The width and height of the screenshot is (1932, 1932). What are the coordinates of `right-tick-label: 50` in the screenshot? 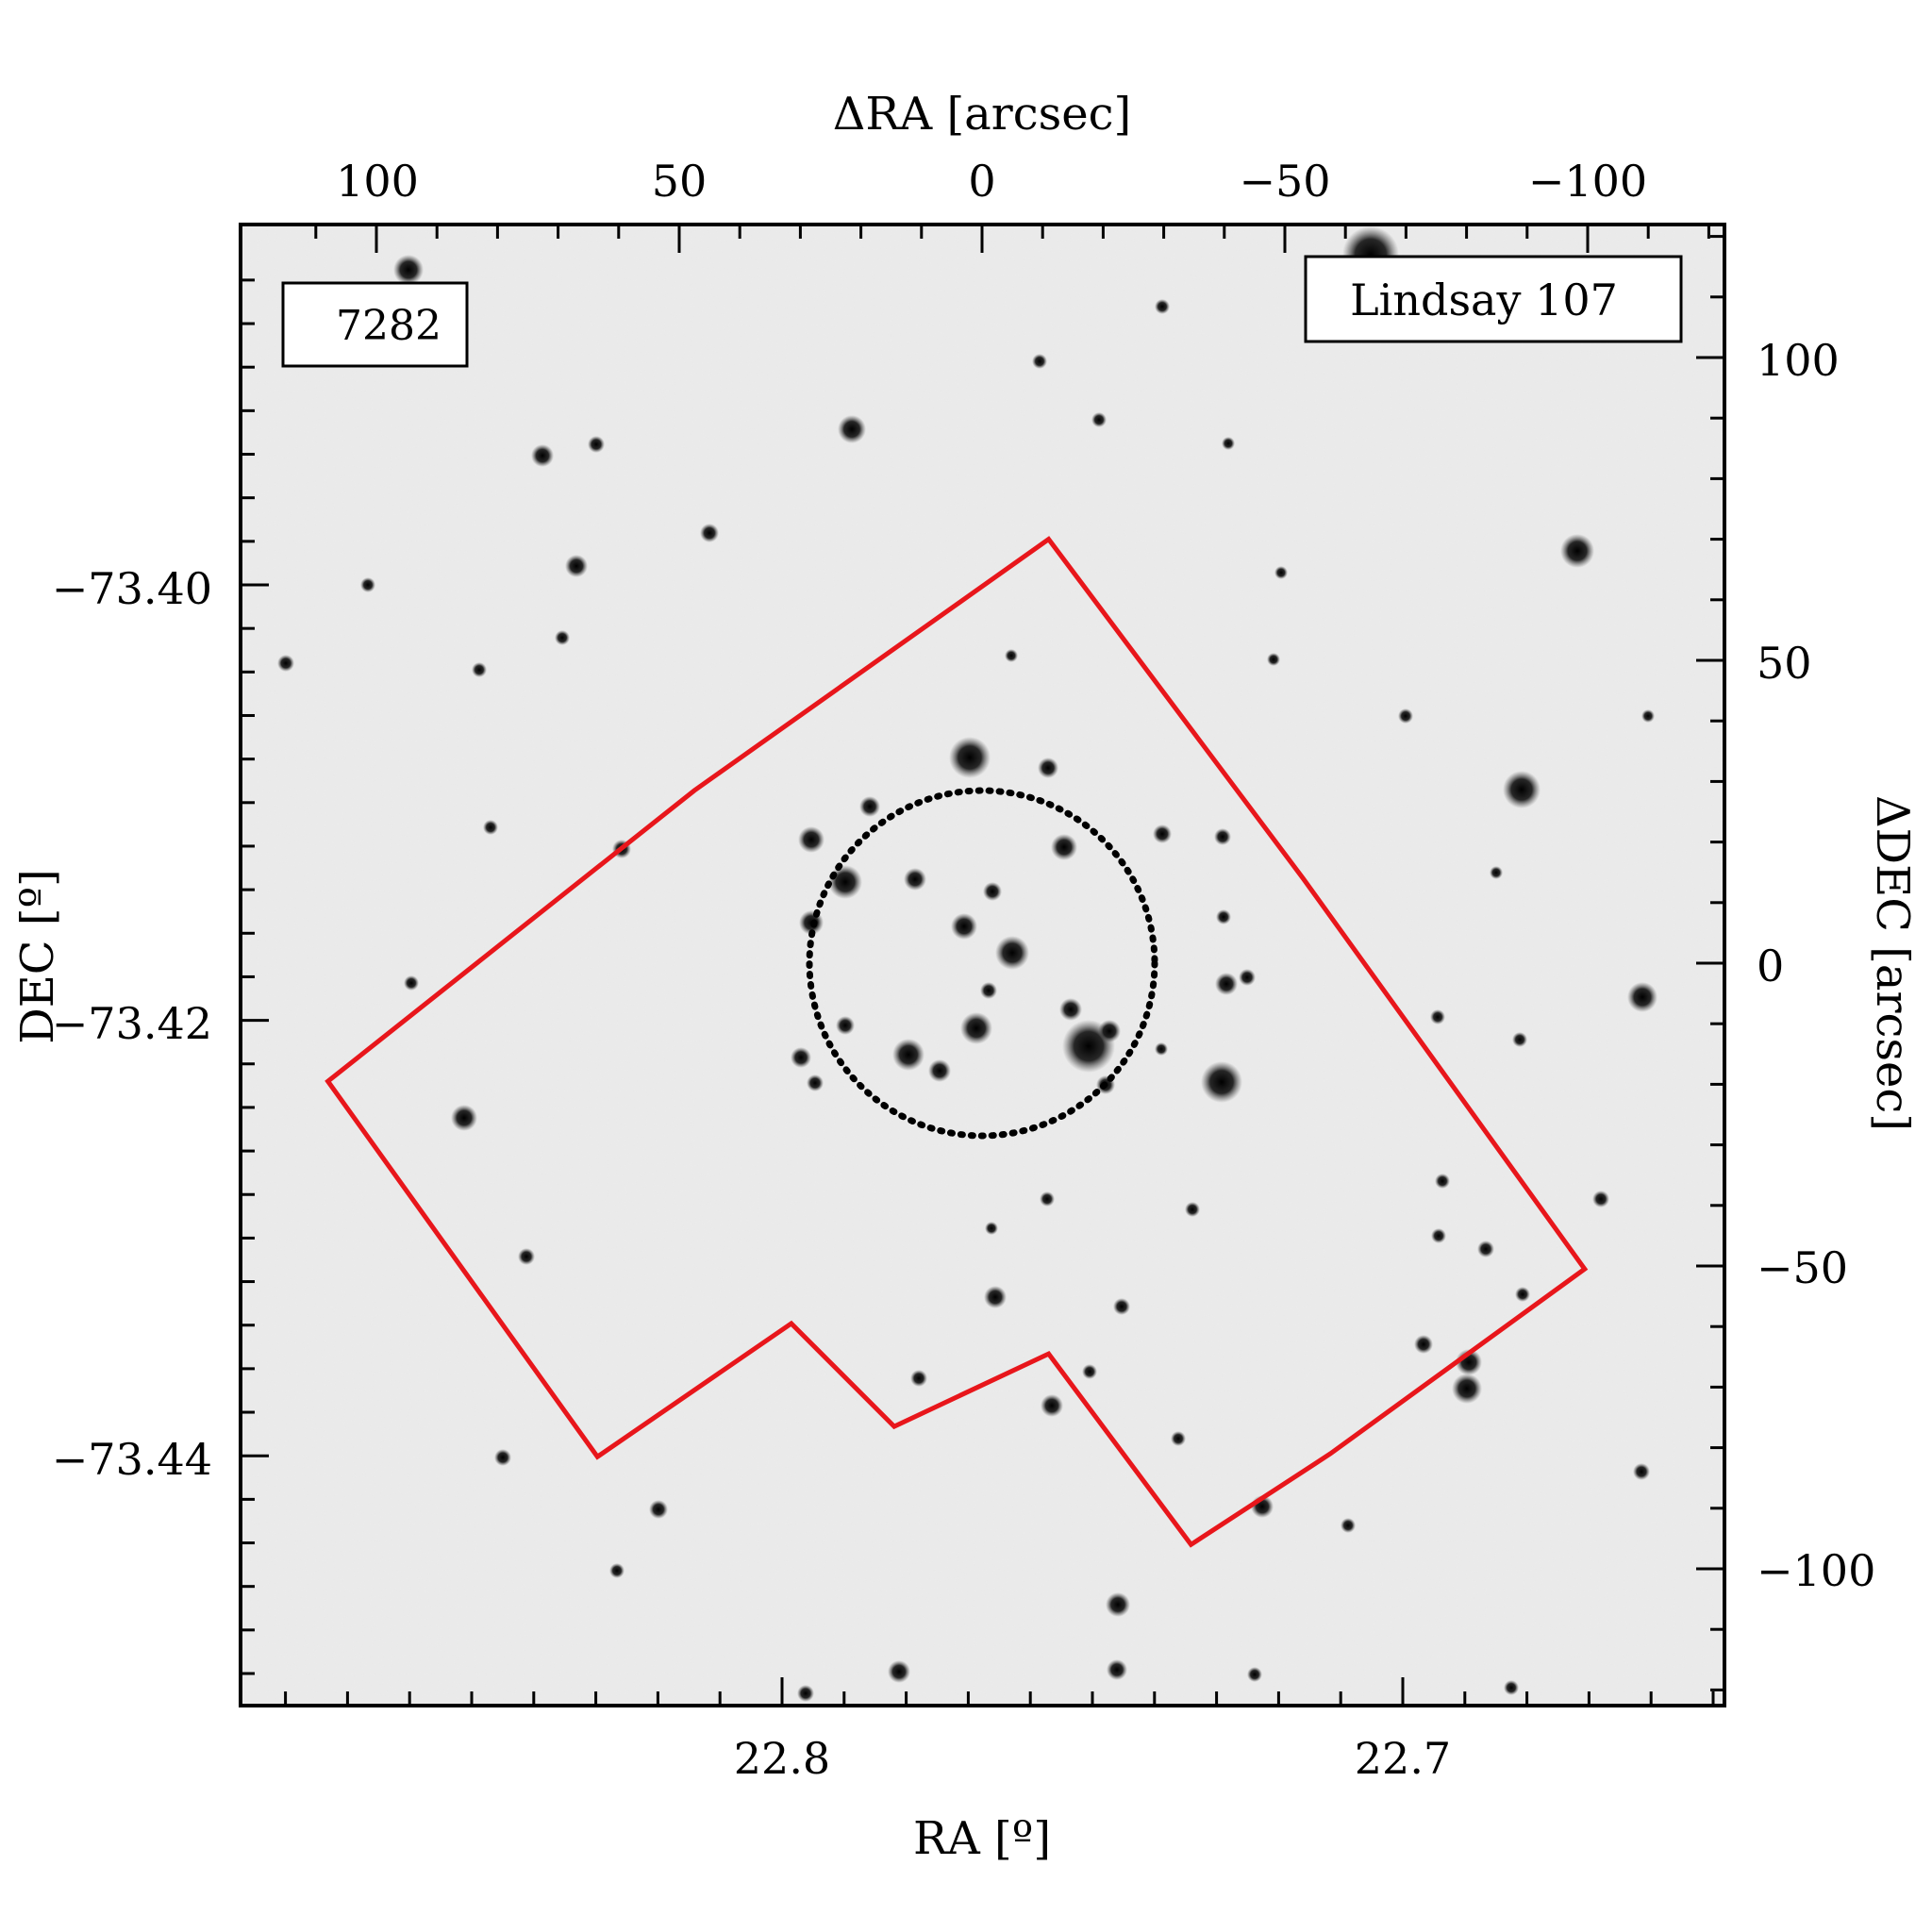 It's located at (1785, 664).